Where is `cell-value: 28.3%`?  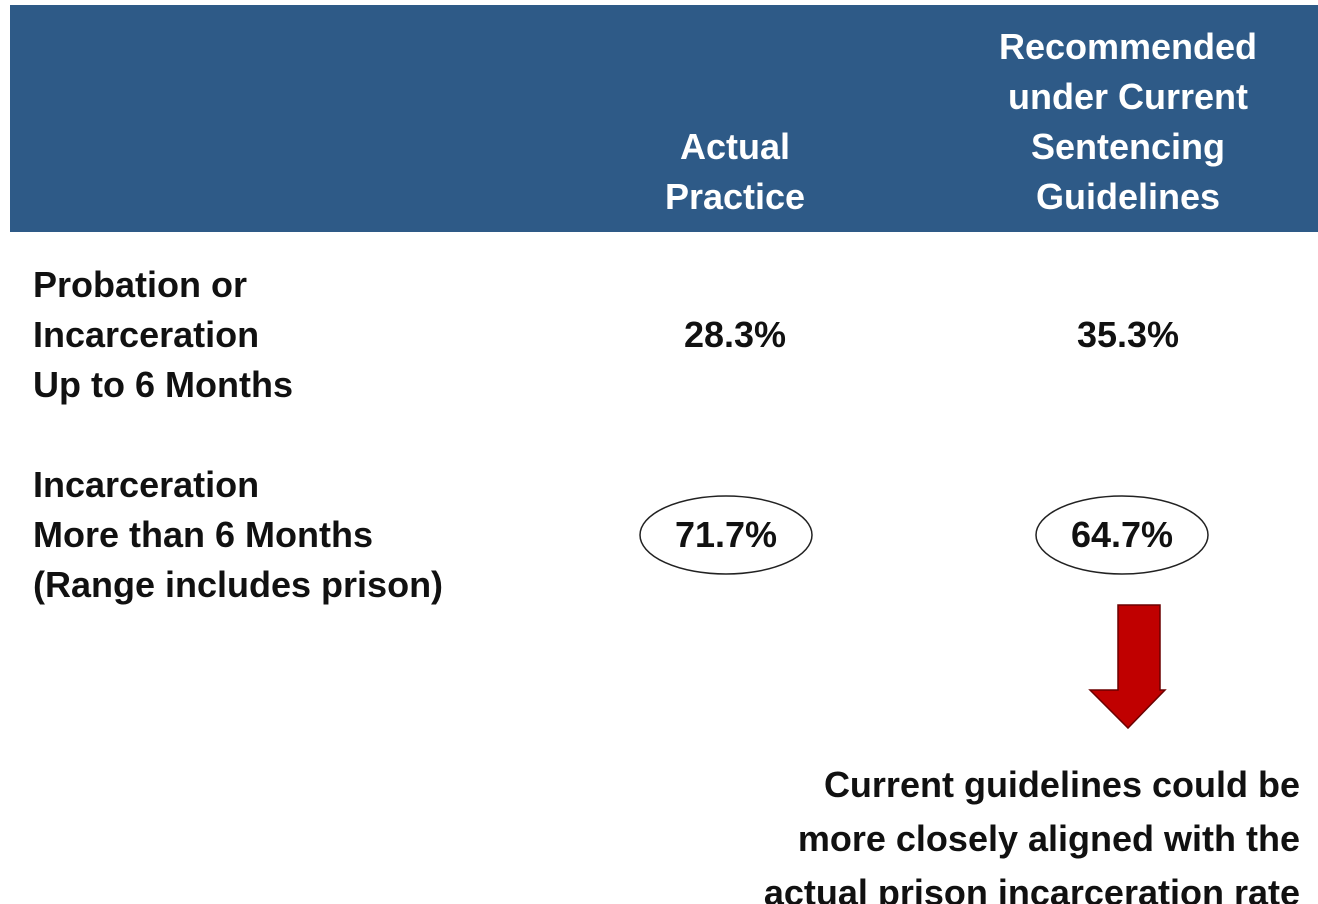 cell-value: 28.3% is located at coordinates (735, 335).